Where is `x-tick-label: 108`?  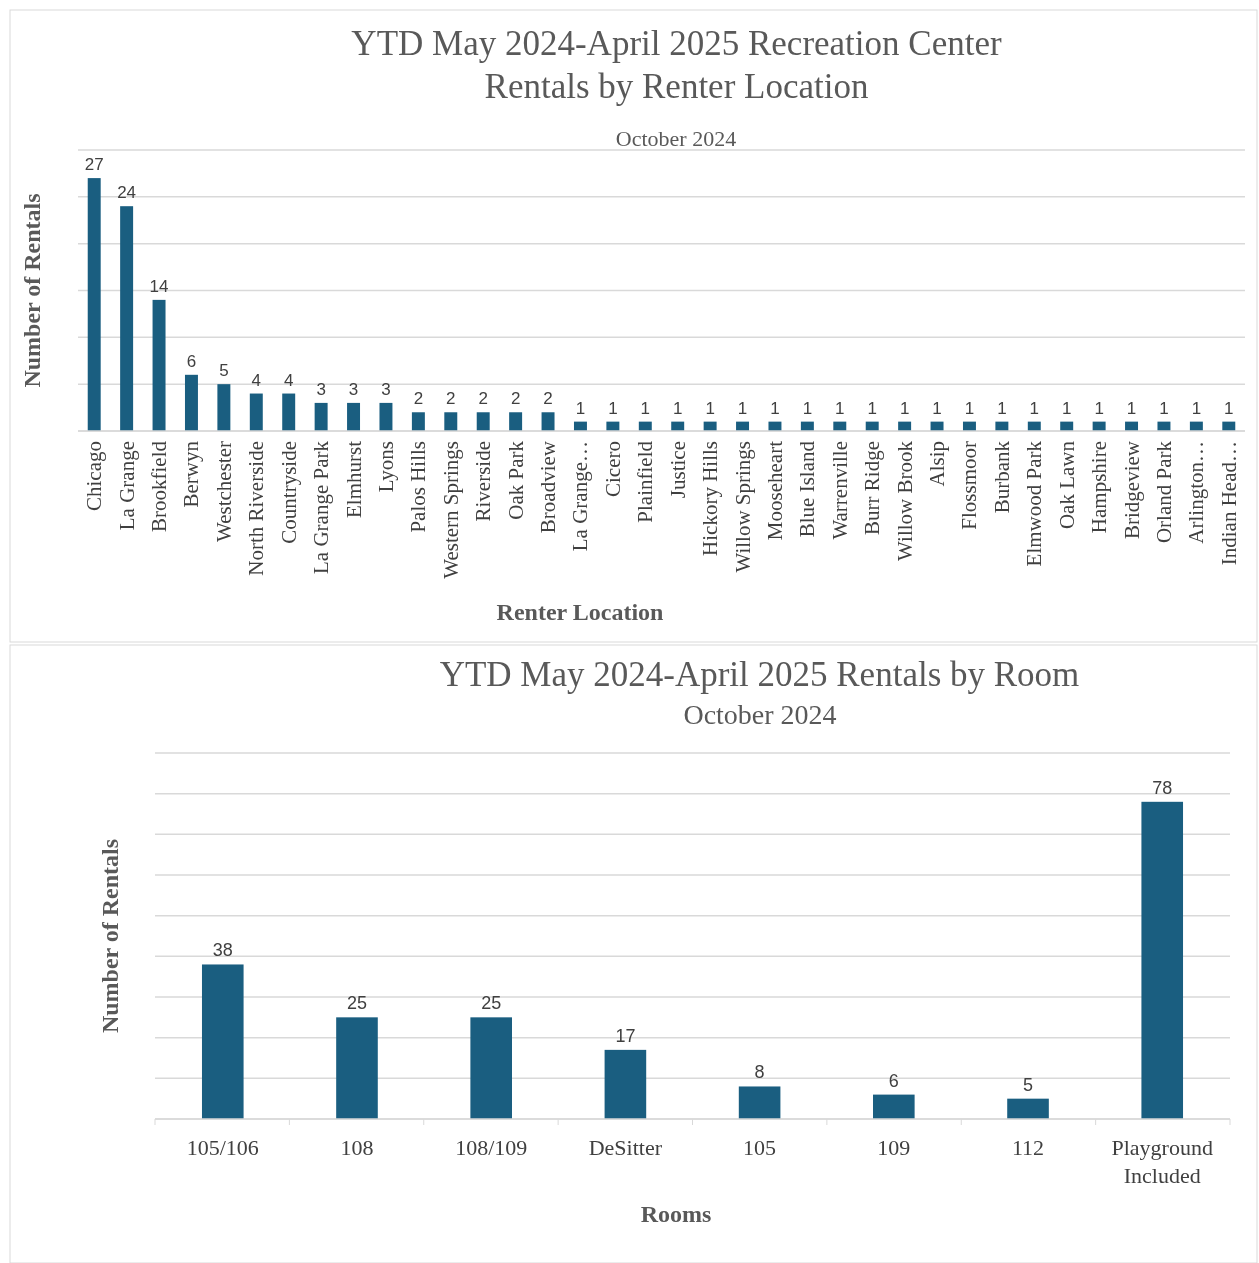 x-tick-label: 108 is located at coordinates (357, 1147).